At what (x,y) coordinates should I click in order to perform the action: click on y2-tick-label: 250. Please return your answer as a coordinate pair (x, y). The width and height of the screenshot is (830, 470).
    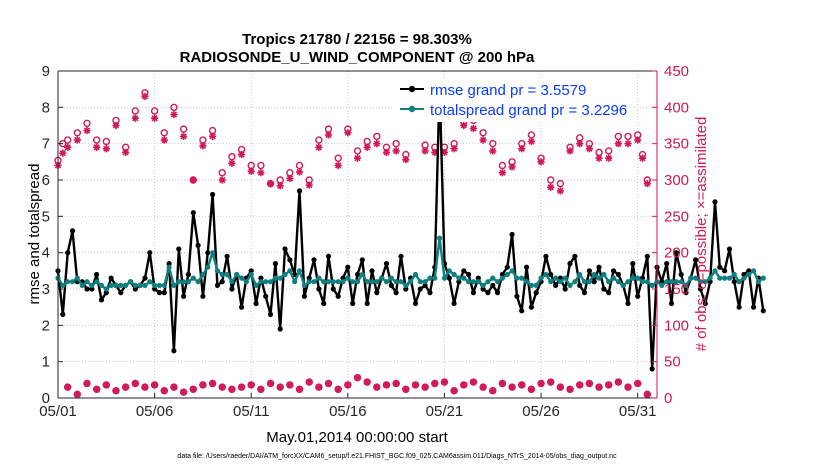
    Looking at the image, I should click on (676, 216).